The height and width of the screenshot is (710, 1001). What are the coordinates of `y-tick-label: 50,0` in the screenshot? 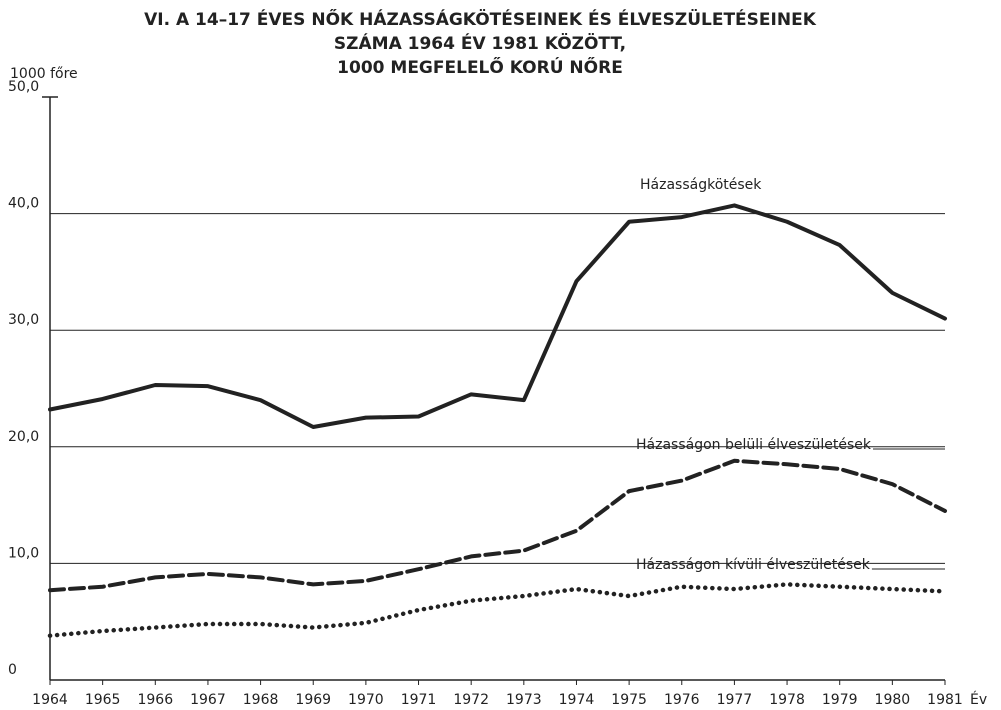 It's located at (23, 87).